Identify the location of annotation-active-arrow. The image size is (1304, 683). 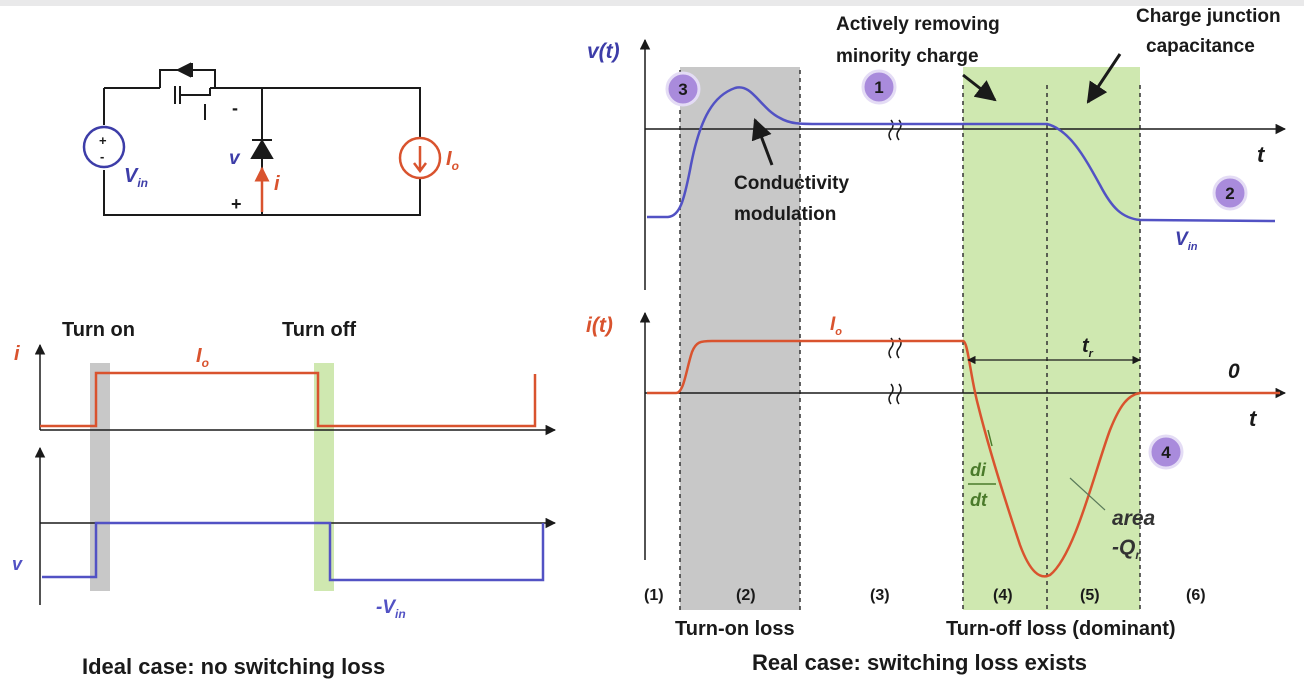
(979, 87).